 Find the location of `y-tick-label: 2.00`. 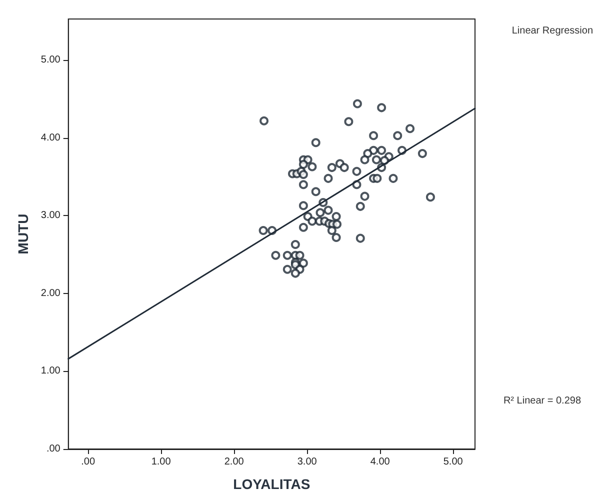

y-tick-label: 2.00 is located at coordinates (50, 293).